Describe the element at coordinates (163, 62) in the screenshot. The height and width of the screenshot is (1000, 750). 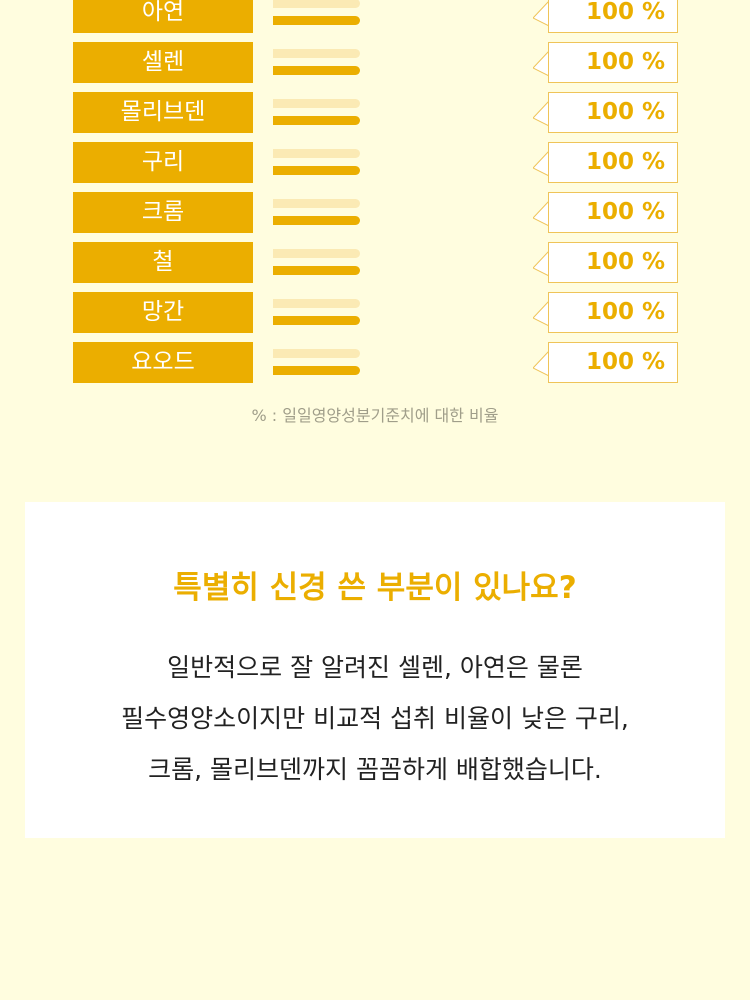
I see `nutrient-name: 셀렌` at that location.